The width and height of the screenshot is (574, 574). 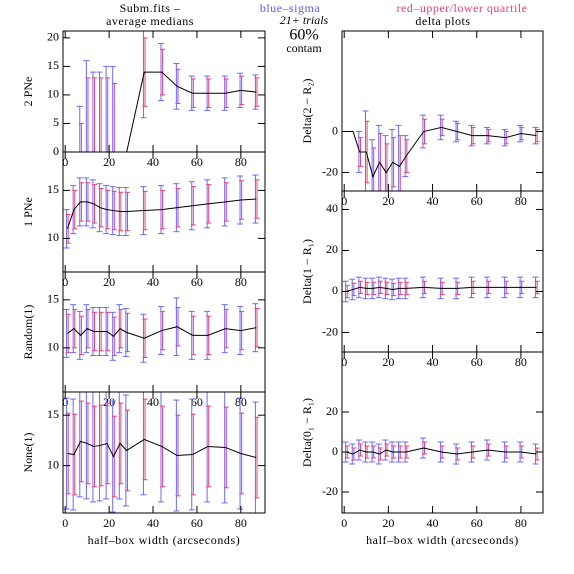 I want to click on y-axis-label: None(1), so click(x=28, y=453).